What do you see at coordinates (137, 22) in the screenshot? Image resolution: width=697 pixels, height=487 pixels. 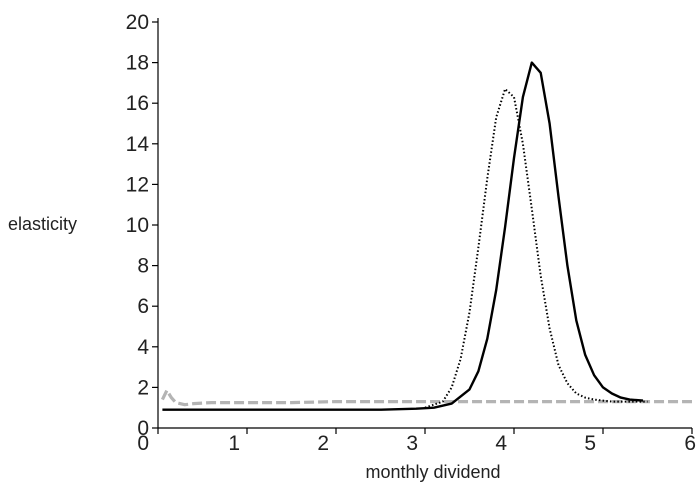 I see `y-tick-label: 20` at bounding box center [137, 22].